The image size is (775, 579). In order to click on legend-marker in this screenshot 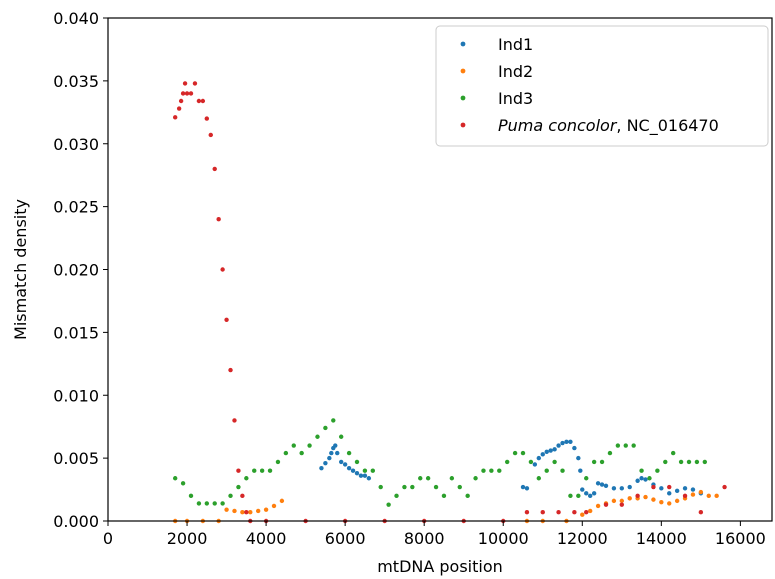, I will do `click(463, 71)`.